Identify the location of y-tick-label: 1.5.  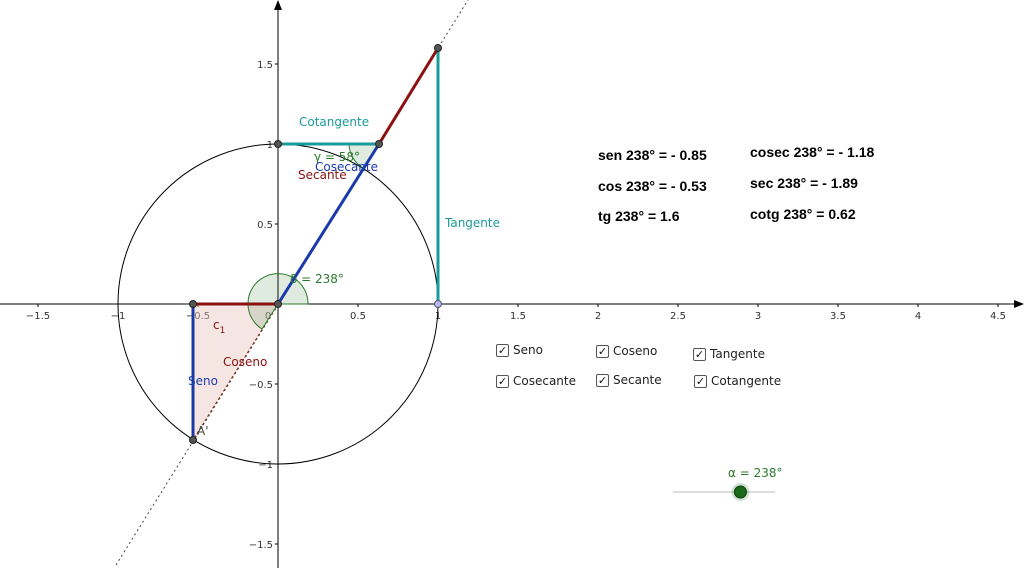
(265, 65).